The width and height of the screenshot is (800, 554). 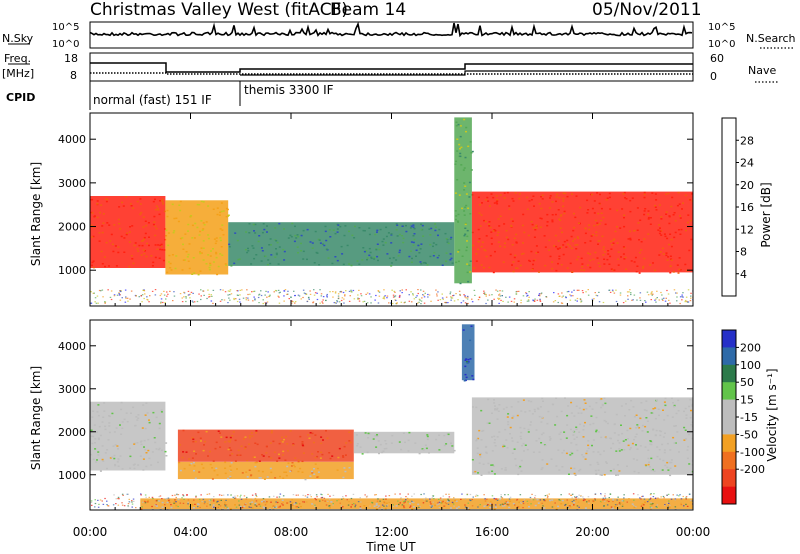 I want to click on freq-panel: Freq. [MHz] 18 8 60 0 Nave, so click(x=390, y=67).